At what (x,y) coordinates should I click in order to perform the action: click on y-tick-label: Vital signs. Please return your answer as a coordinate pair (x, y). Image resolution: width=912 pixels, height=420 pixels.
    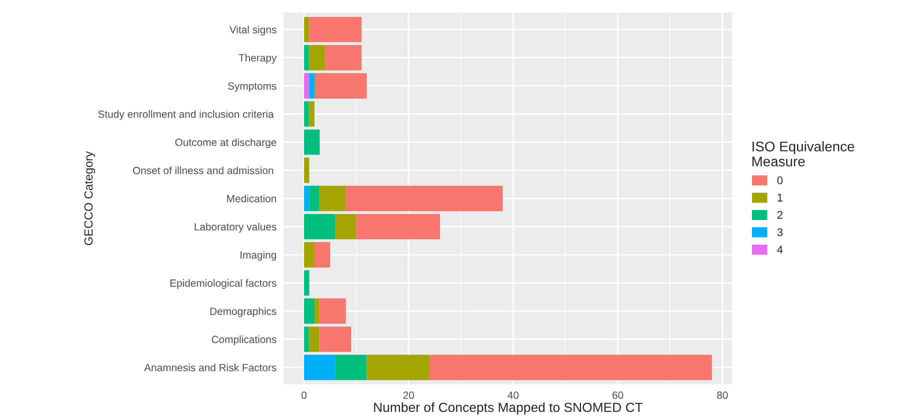
    Looking at the image, I should click on (252, 31).